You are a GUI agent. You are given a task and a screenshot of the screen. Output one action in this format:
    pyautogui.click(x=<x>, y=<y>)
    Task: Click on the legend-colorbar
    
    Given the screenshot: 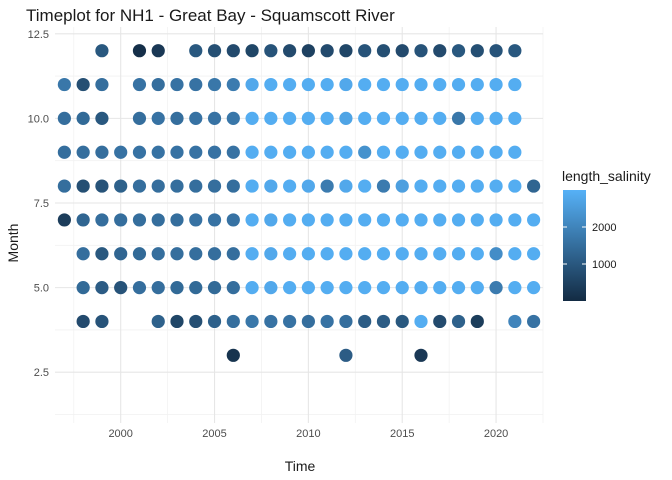 What is the action you would take?
    pyautogui.click(x=574, y=245)
    